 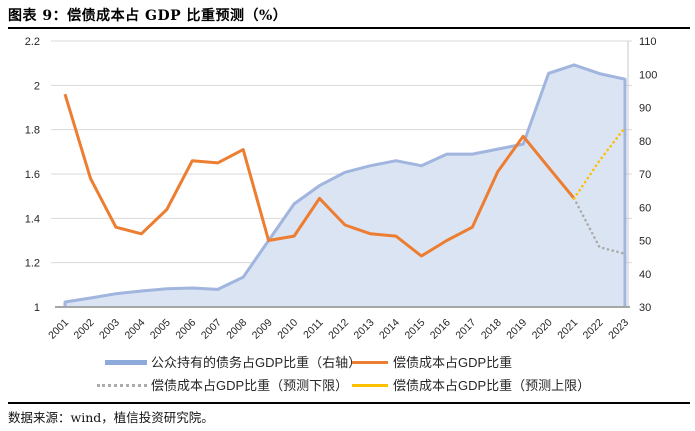 What do you see at coordinates (645, 175) in the screenshot?
I see `right-axis-tick-label: 70` at bounding box center [645, 175].